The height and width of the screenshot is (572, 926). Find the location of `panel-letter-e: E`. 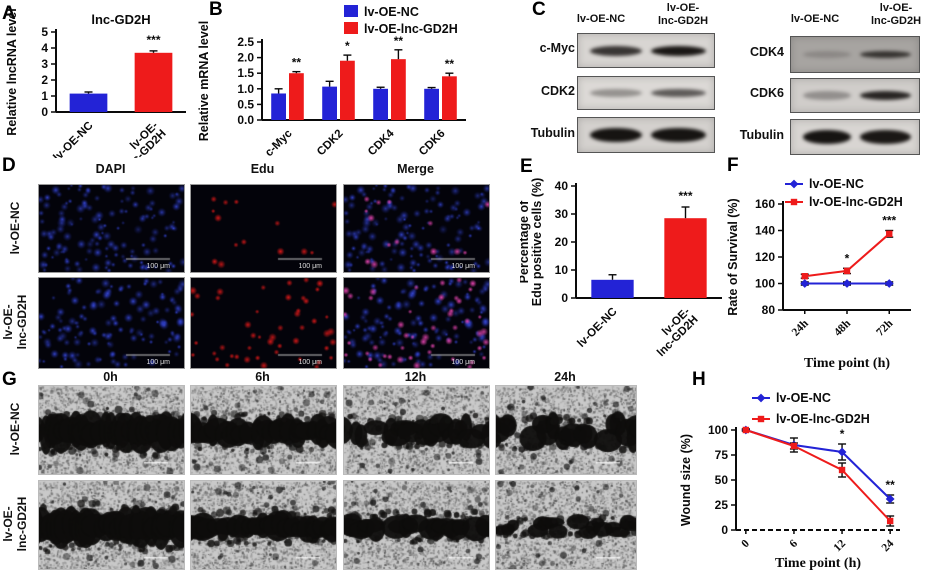

panel-letter-e: E is located at coordinates (526, 166).